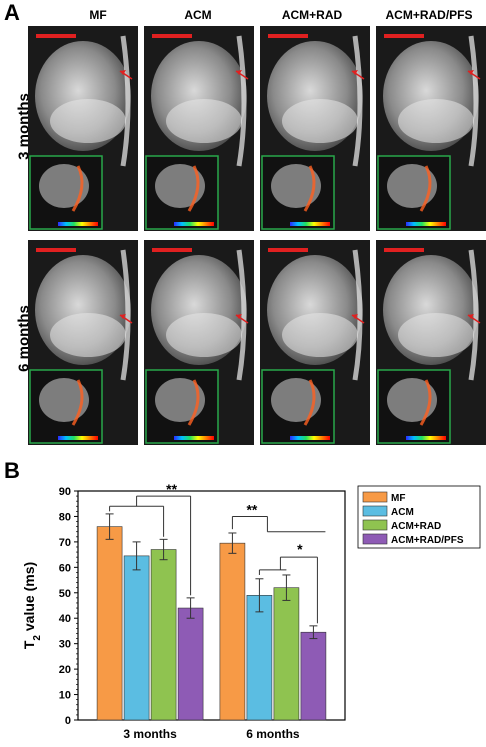 The height and width of the screenshot is (747, 486). What do you see at coordinates (65, 517) in the screenshot?
I see `y-tick-label: 80` at bounding box center [65, 517].